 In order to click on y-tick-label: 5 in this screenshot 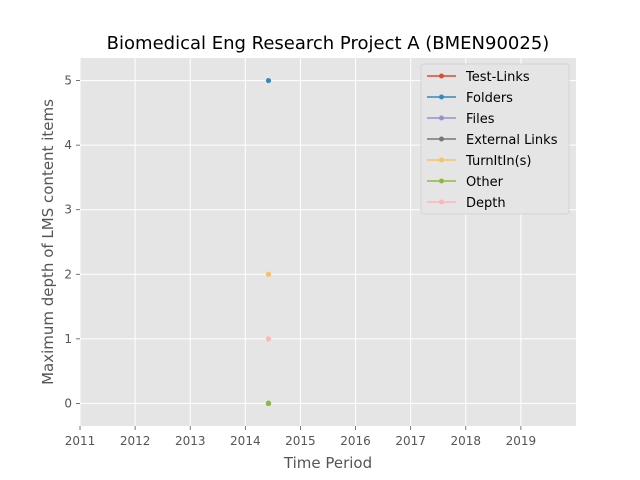, I will do `click(68, 81)`.